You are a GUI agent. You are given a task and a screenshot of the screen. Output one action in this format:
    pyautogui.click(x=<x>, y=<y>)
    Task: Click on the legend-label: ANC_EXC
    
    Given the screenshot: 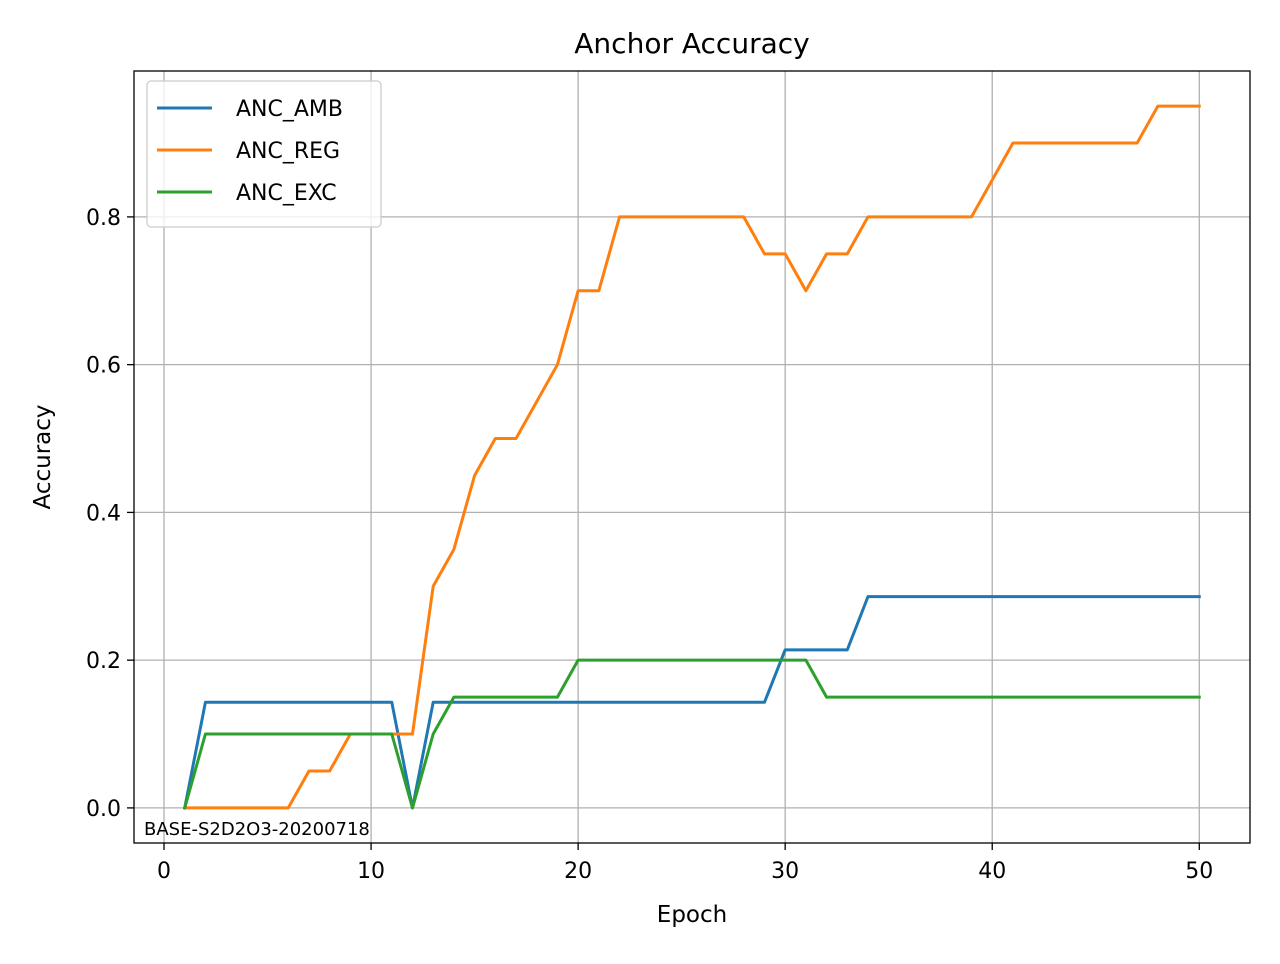 What is the action you would take?
    pyautogui.click(x=286, y=193)
    